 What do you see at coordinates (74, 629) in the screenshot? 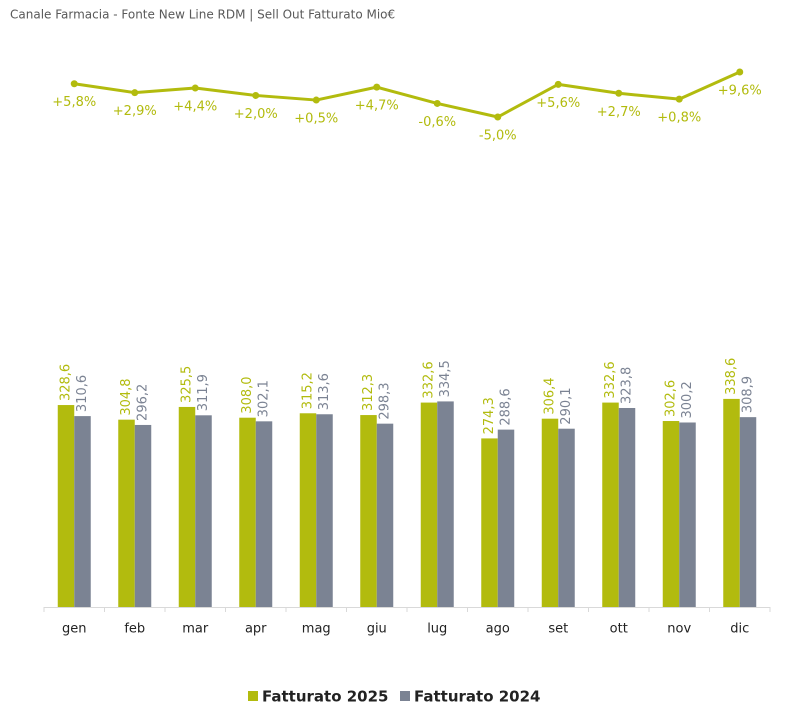
I see `x-tick-label: gen` at bounding box center [74, 629].